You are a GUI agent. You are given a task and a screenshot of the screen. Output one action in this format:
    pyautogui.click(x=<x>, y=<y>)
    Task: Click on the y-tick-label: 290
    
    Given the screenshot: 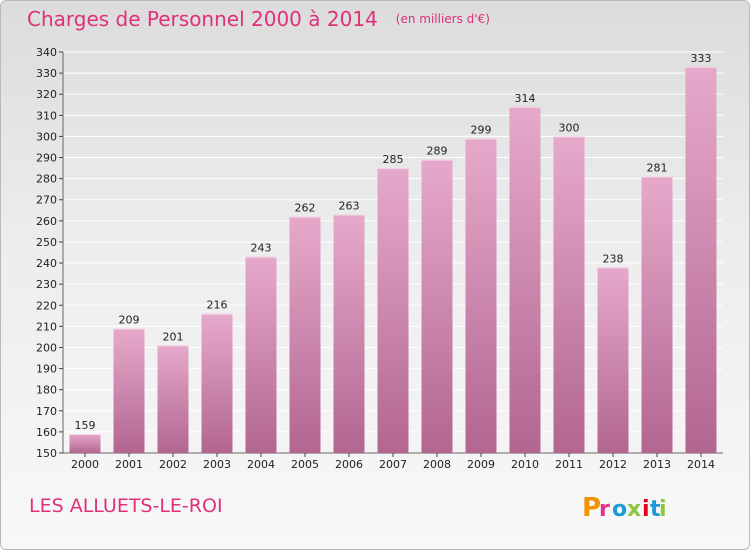 What is the action you would take?
    pyautogui.click(x=46, y=158)
    